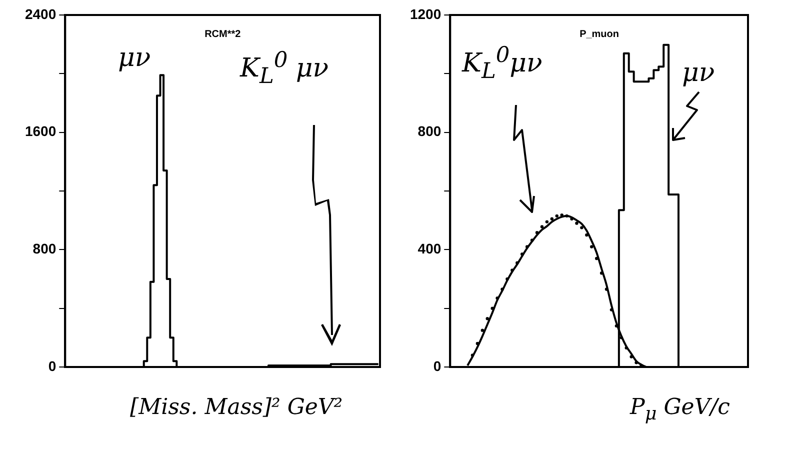 The image size is (807, 453). Describe the element at coordinates (600, 34) in the screenshot. I see `text: P_muon` at that location.